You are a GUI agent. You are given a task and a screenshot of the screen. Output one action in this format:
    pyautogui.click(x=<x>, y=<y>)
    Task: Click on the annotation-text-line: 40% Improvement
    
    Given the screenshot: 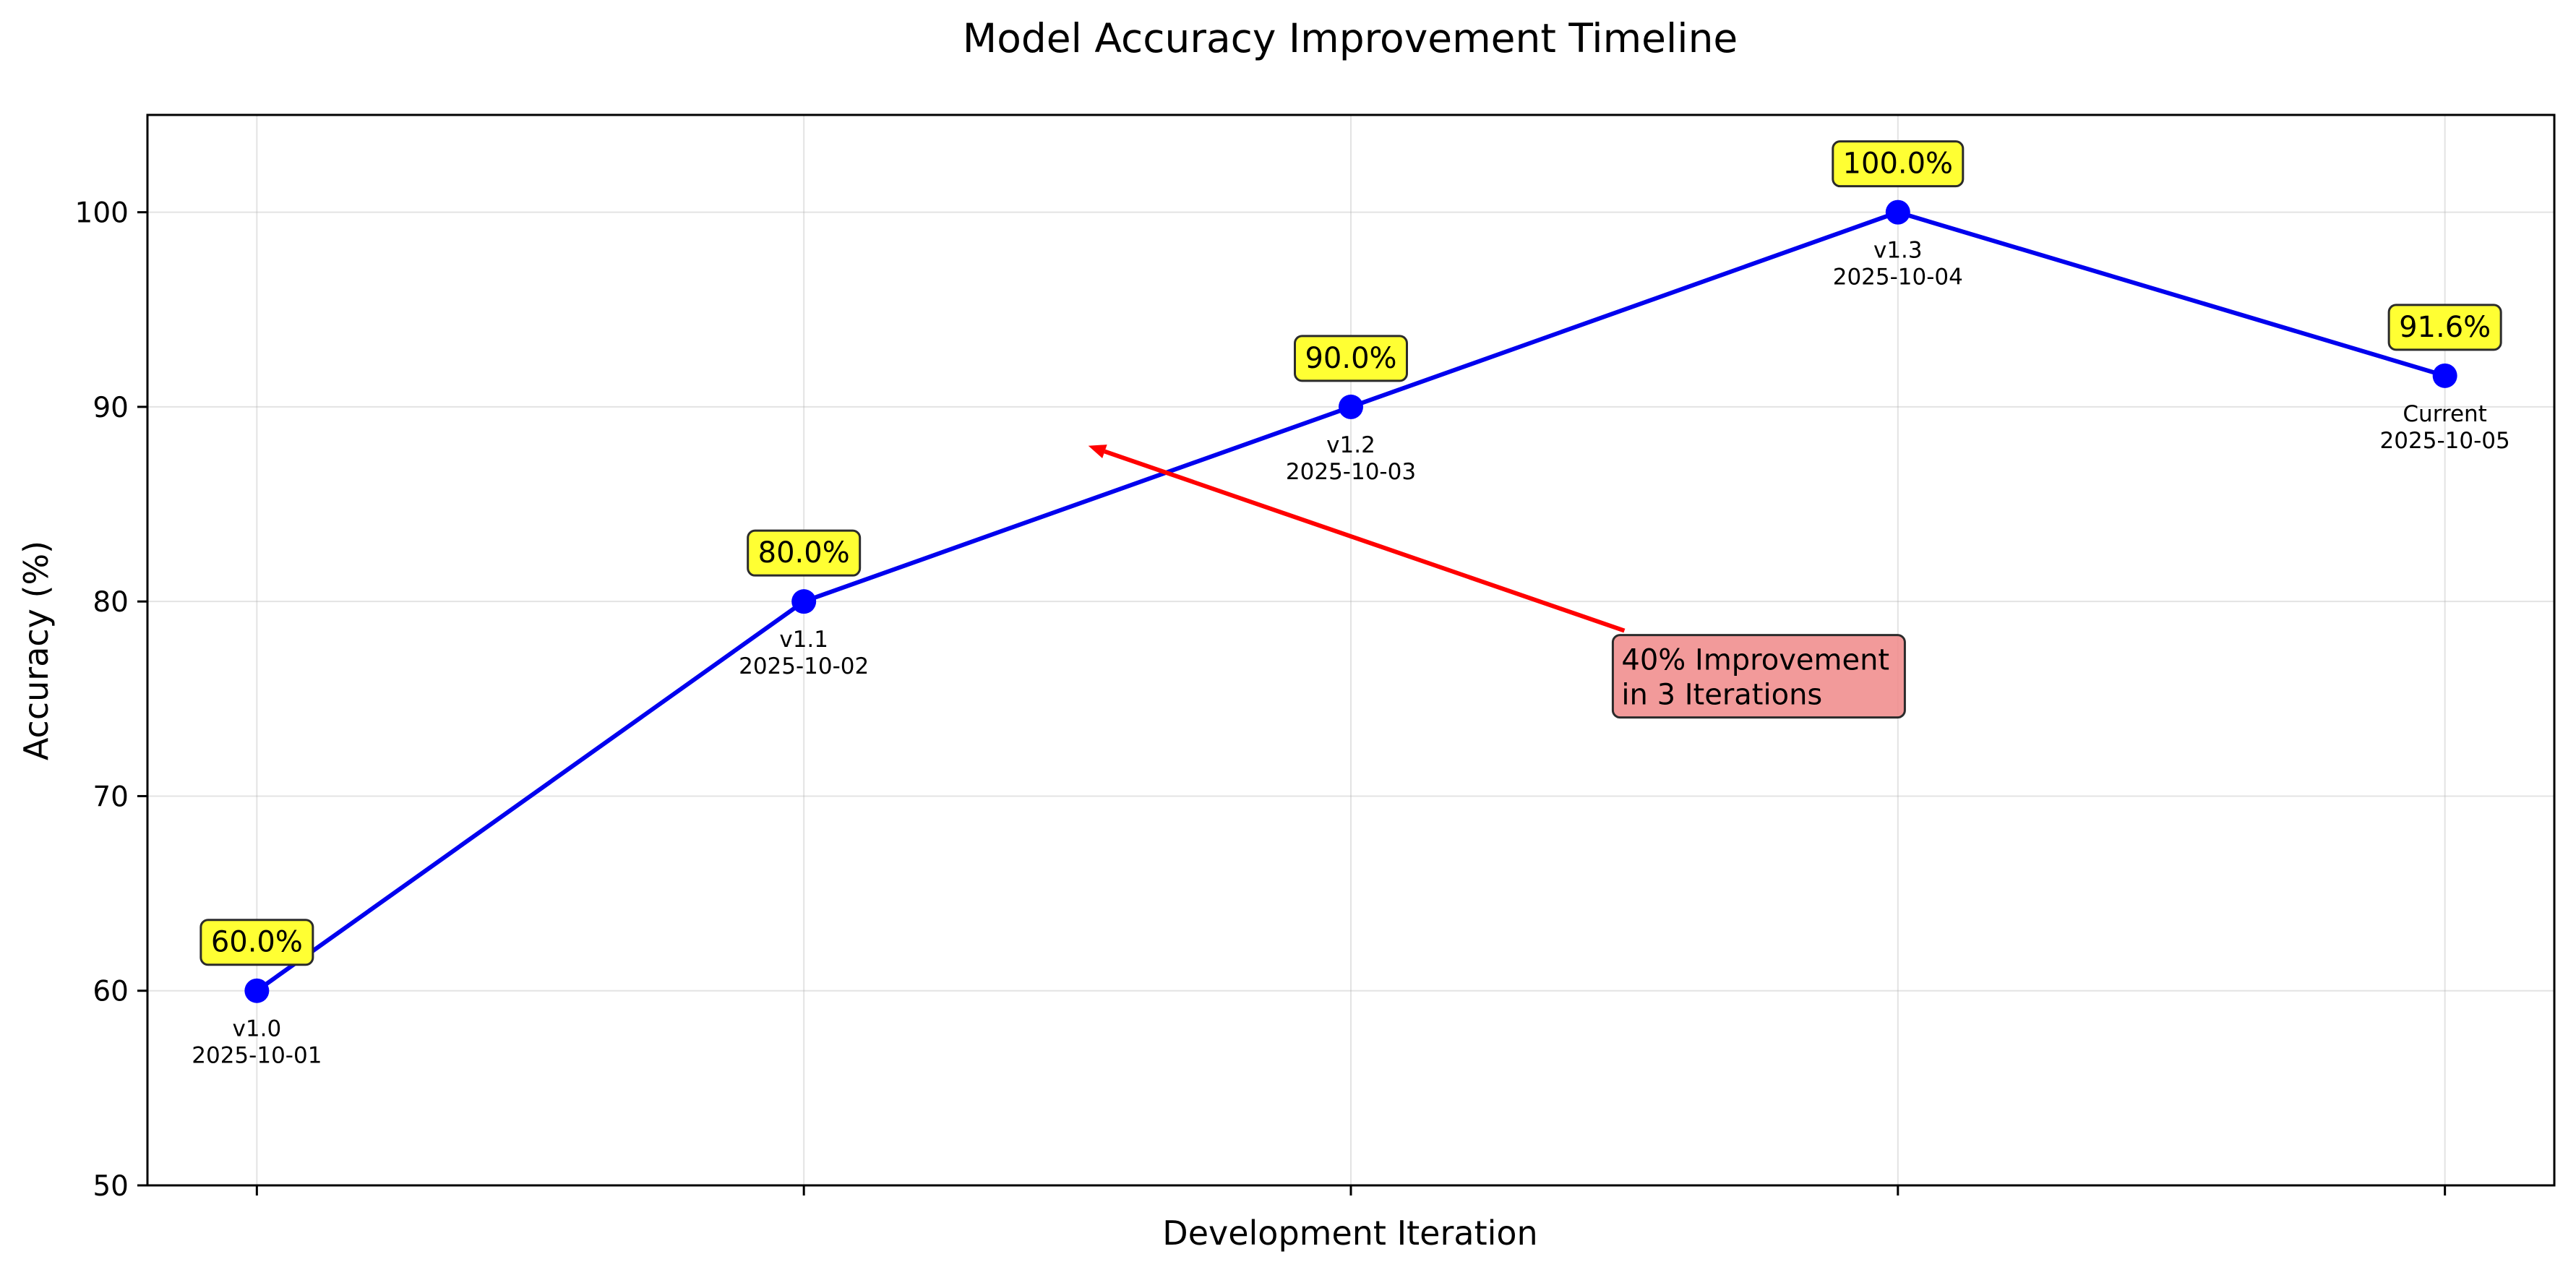 What is the action you would take?
    pyautogui.click(x=1755, y=660)
    